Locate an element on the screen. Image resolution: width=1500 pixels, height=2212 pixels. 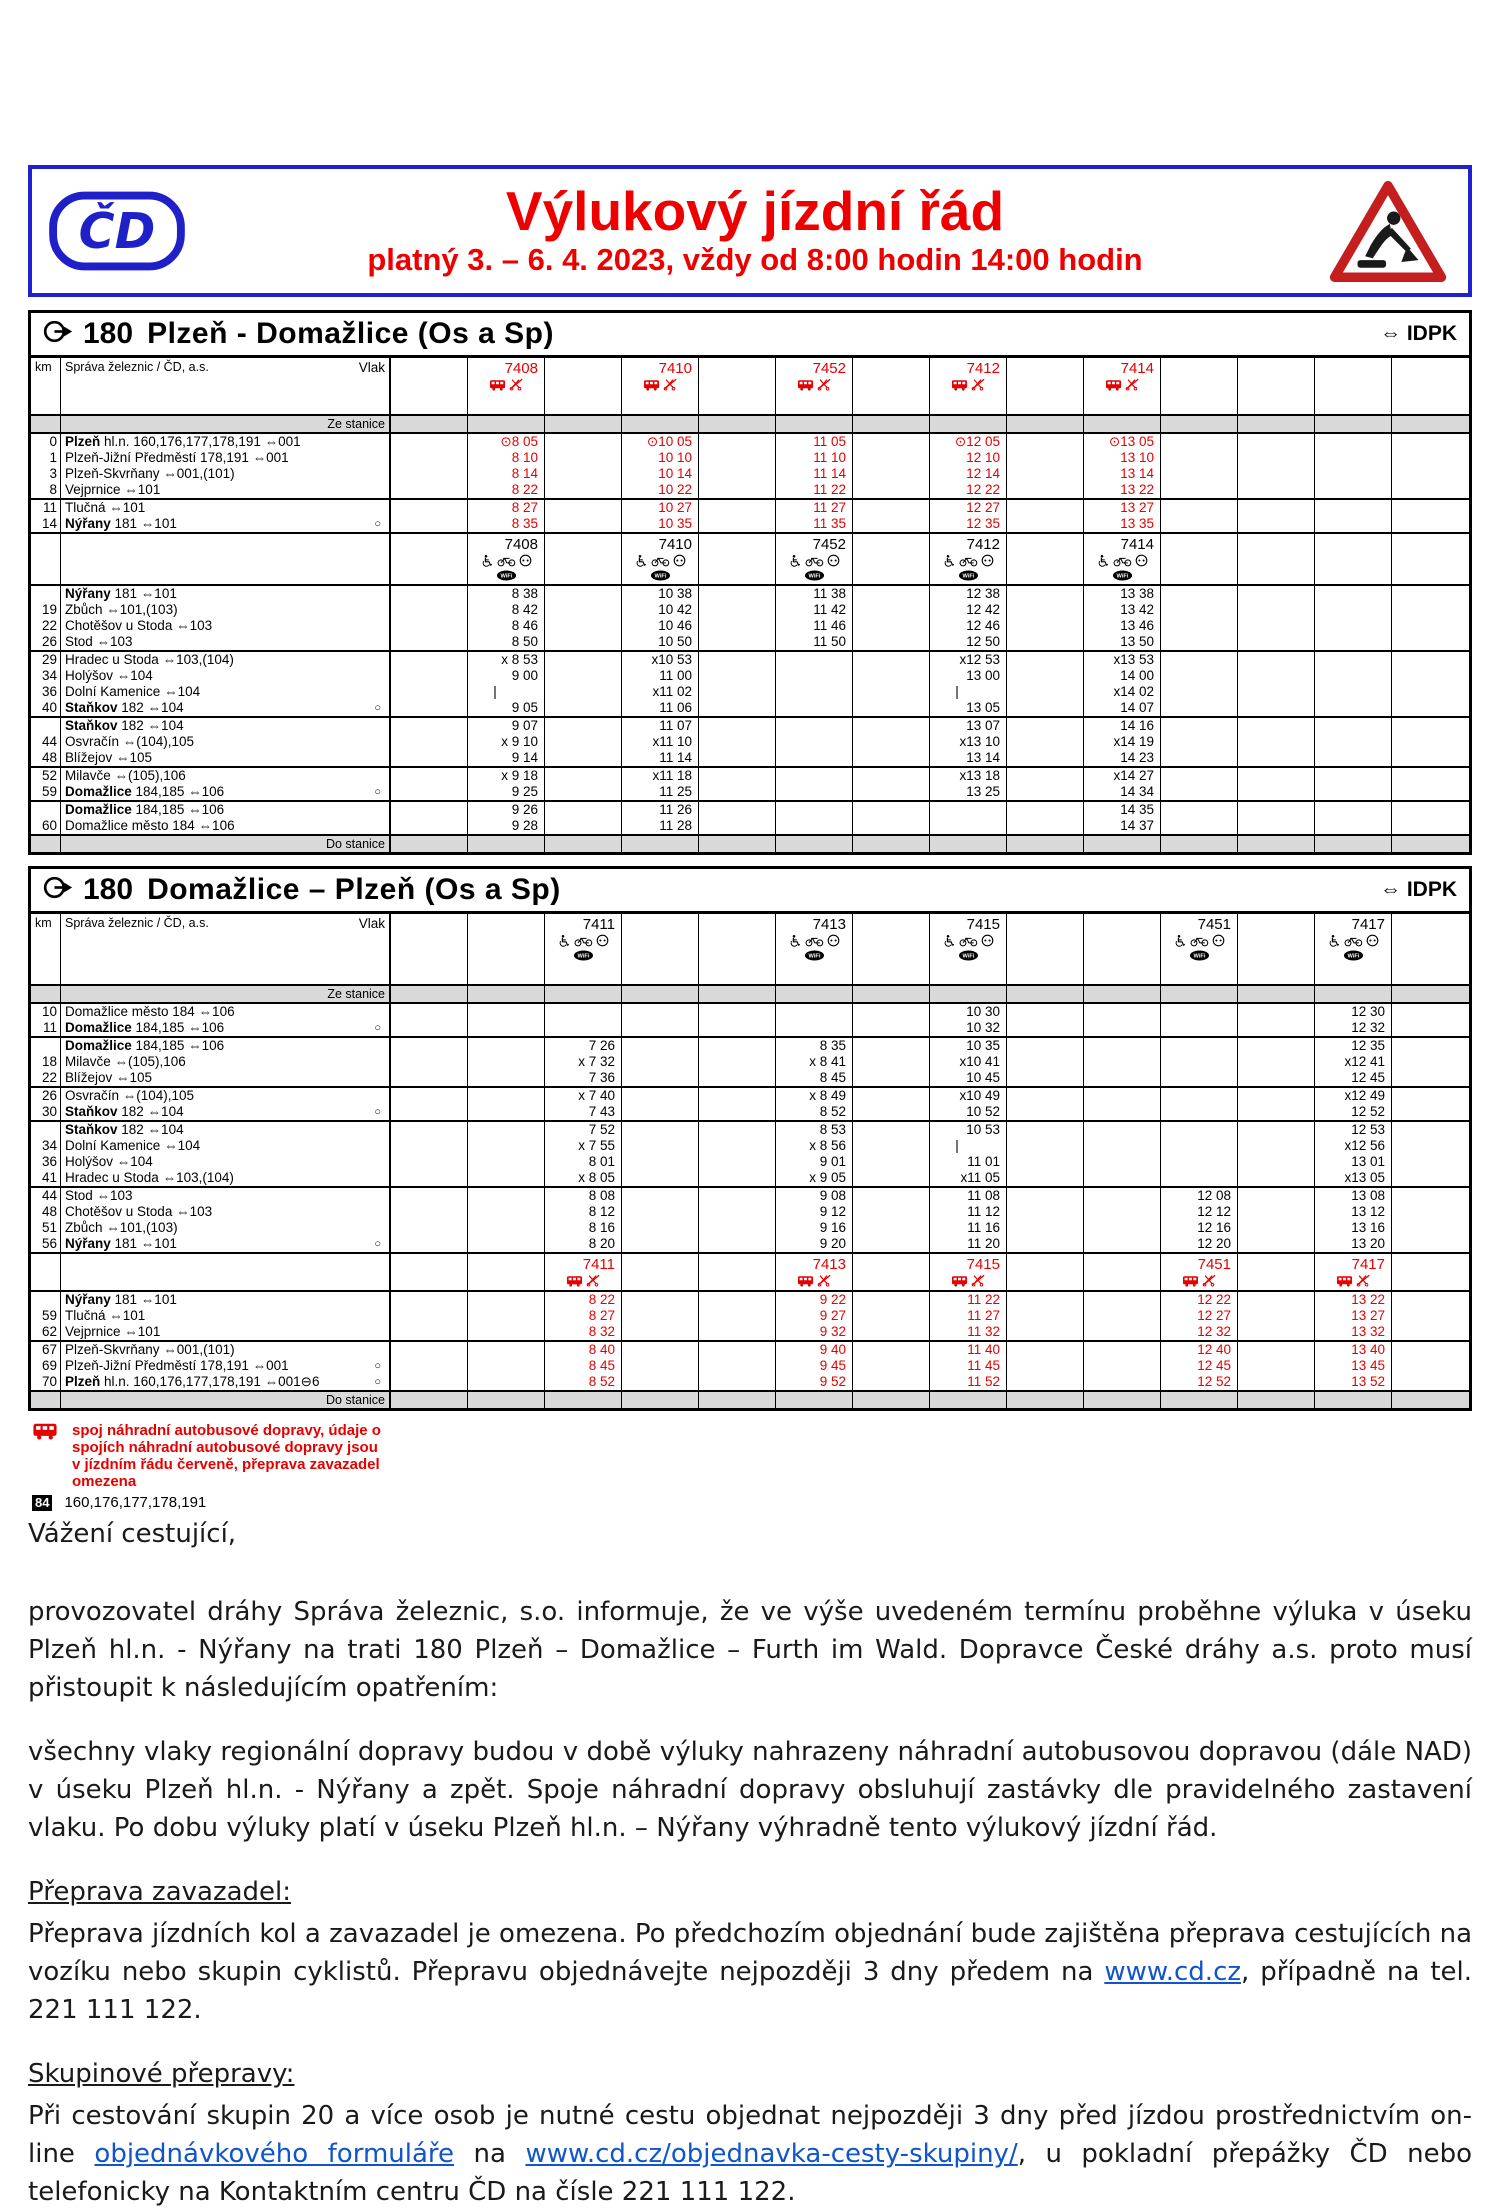
station-lines: ⇔104 is located at coordinates (133, 1161).